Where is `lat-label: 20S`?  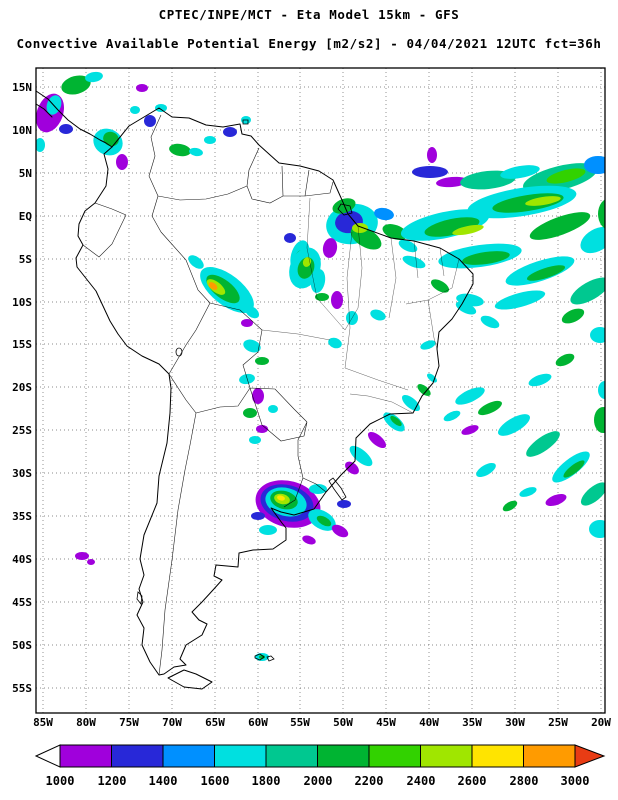 lat-label: 20S is located at coordinates (22, 387).